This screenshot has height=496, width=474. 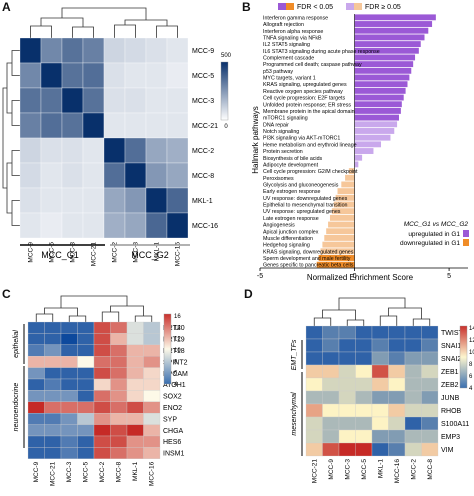 I want to click on pathway-label: Interferon alpha response, so click(x=293, y=32).